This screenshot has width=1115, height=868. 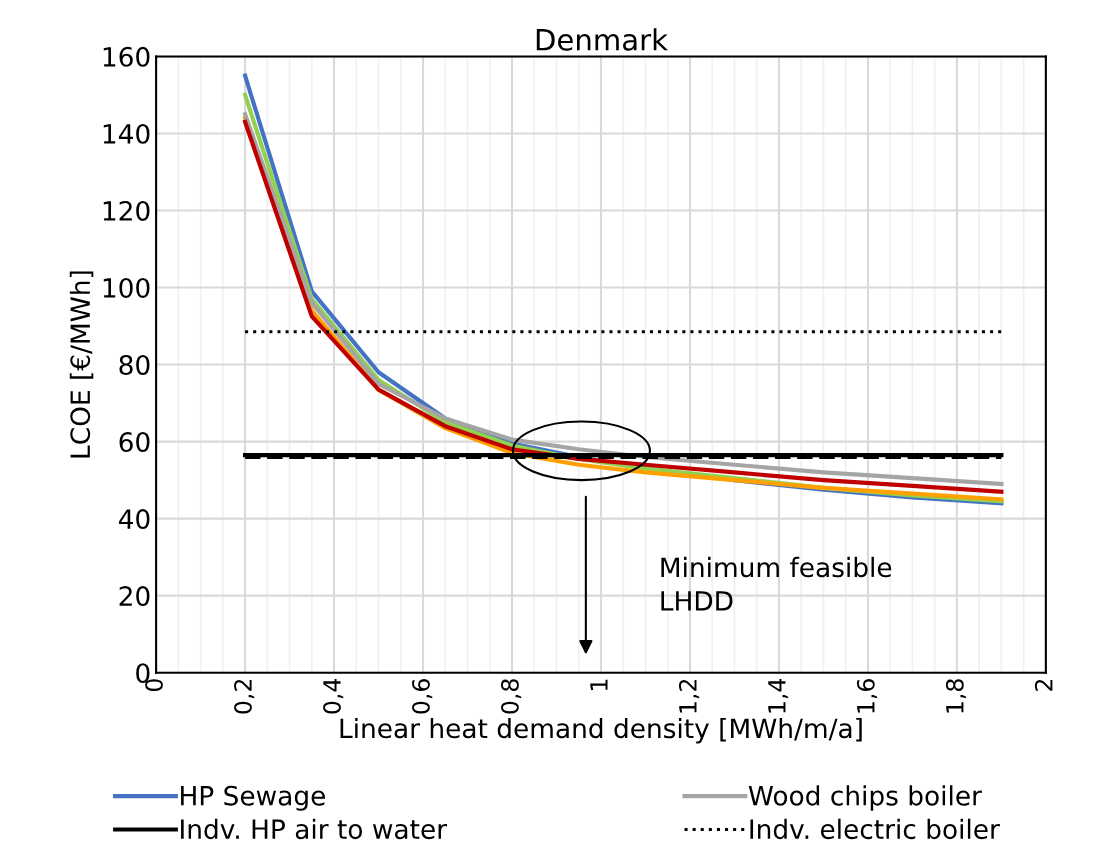 I want to click on x-tick-label: 1,8, so click(x=956, y=696).